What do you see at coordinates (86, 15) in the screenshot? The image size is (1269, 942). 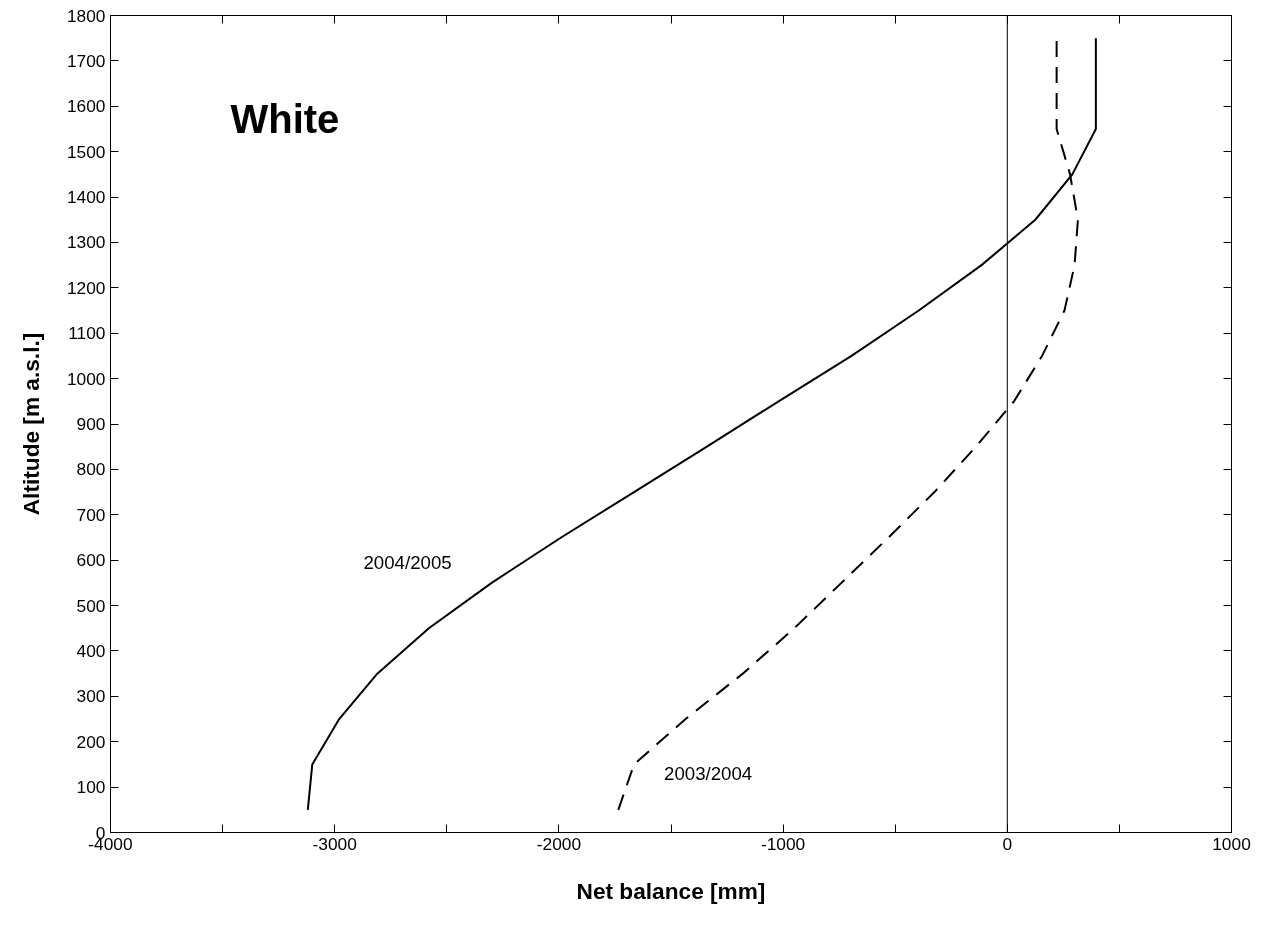 I see `y-tick-label: 1800` at bounding box center [86, 15].